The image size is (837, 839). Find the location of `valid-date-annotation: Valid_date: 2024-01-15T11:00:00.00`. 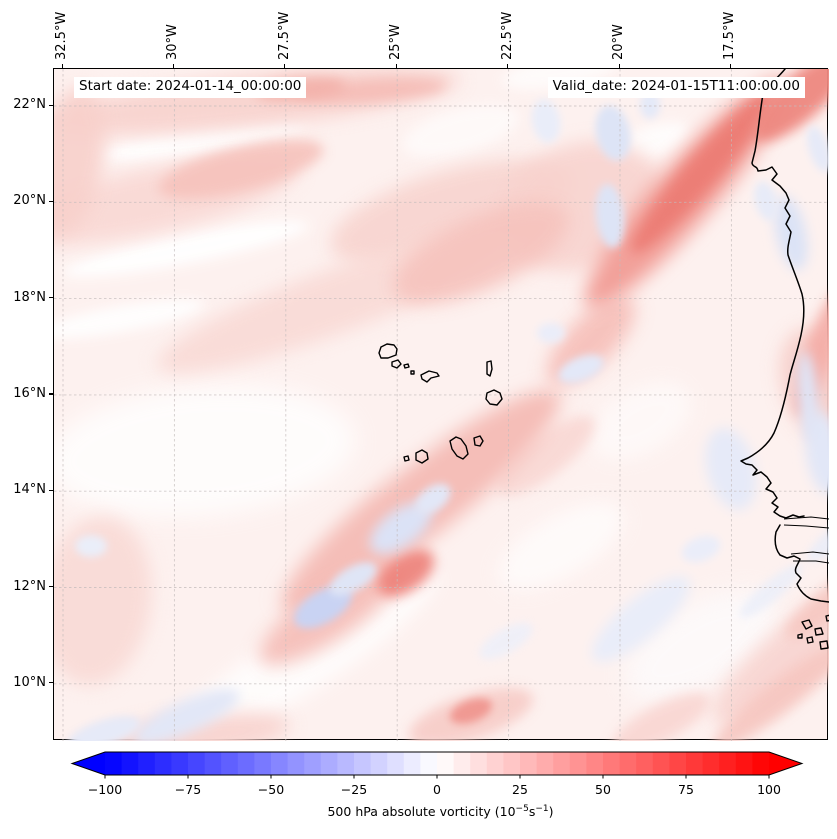

valid-date-annotation: Valid_date: 2024-01-15T11:00:00.00 is located at coordinates (676, 87).